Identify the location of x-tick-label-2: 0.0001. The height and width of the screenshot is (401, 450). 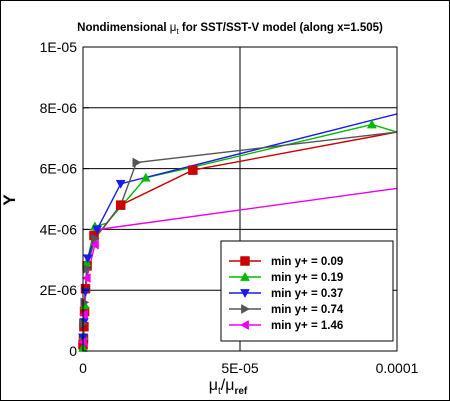
(397, 368).